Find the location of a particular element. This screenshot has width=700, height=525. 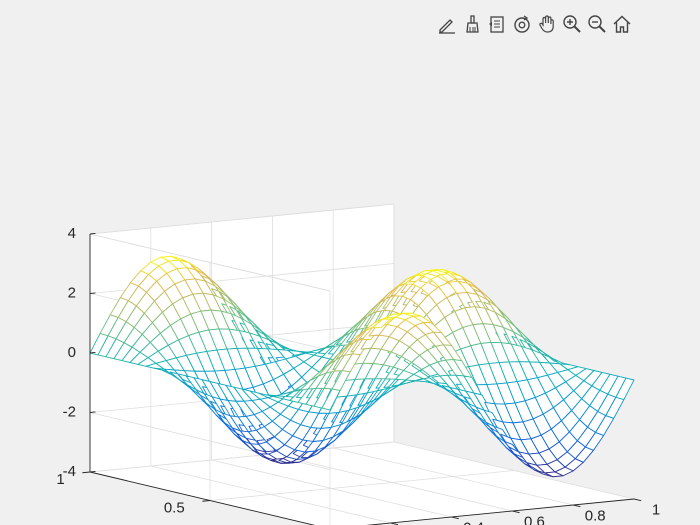

y-tick-label: 0.5 is located at coordinates (174, 508).